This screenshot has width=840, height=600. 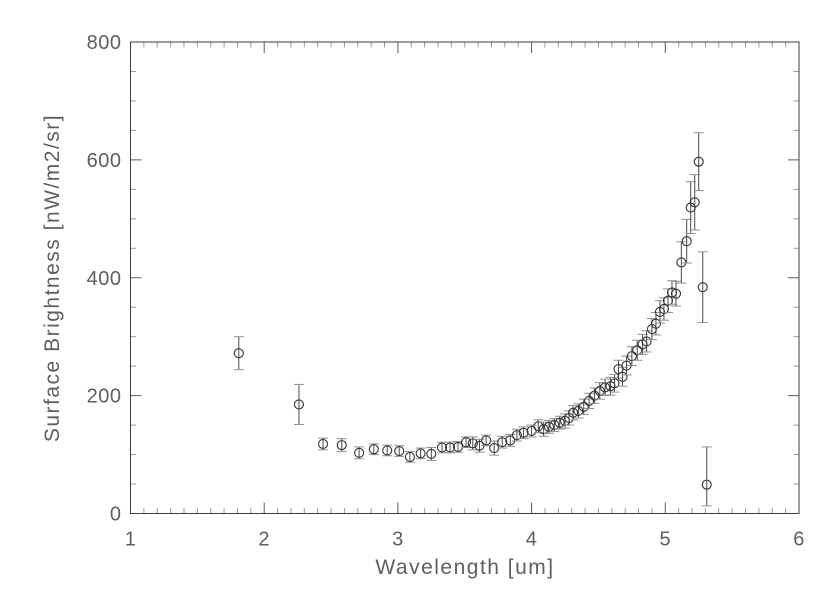 What do you see at coordinates (104, 397) in the screenshot?
I see `y-tick-label: 200` at bounding box center [104, 397].